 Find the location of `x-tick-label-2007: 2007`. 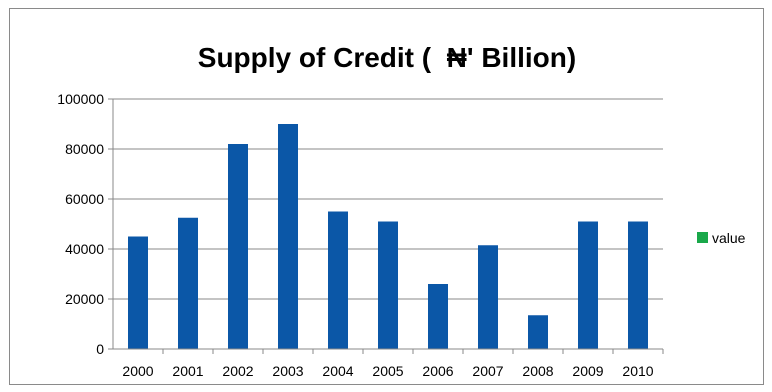

x-tick-label-2007: 2007 is located at coordinates (487, 371).